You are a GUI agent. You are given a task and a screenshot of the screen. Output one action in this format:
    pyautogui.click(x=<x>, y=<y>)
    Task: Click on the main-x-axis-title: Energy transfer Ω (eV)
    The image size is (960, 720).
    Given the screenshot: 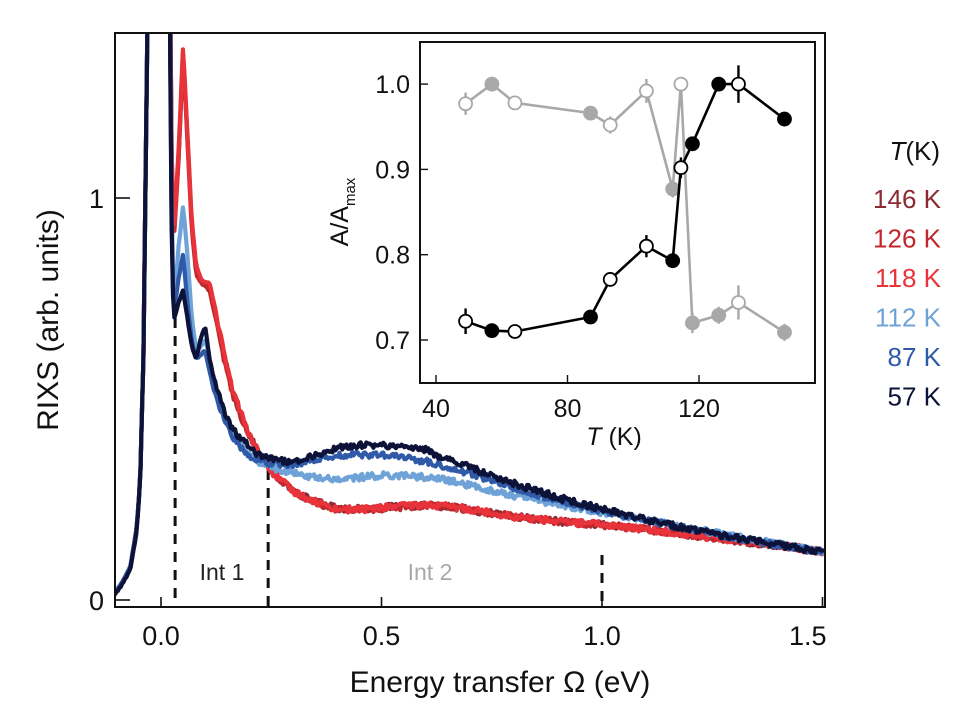 What is the action you would take?
    pyautogui.click(x=500, y=682)
    